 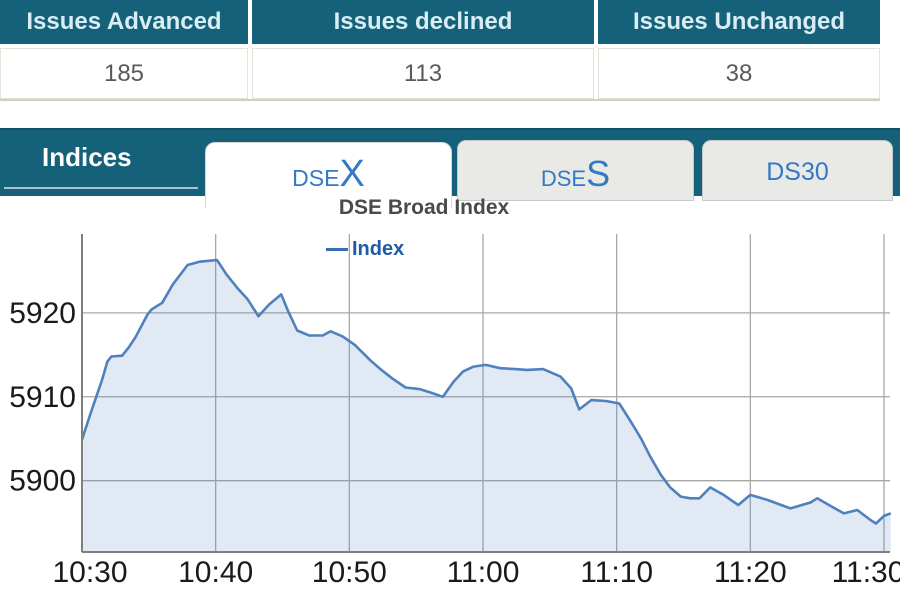 I want to click on y-tick-label: 5900, so click(x=42, y=481).